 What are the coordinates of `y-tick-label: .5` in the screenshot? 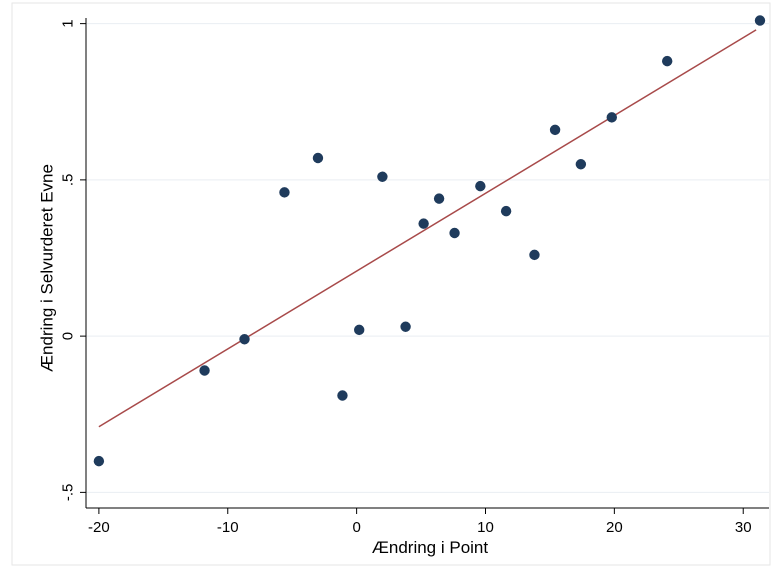 It's located at (68, 180).